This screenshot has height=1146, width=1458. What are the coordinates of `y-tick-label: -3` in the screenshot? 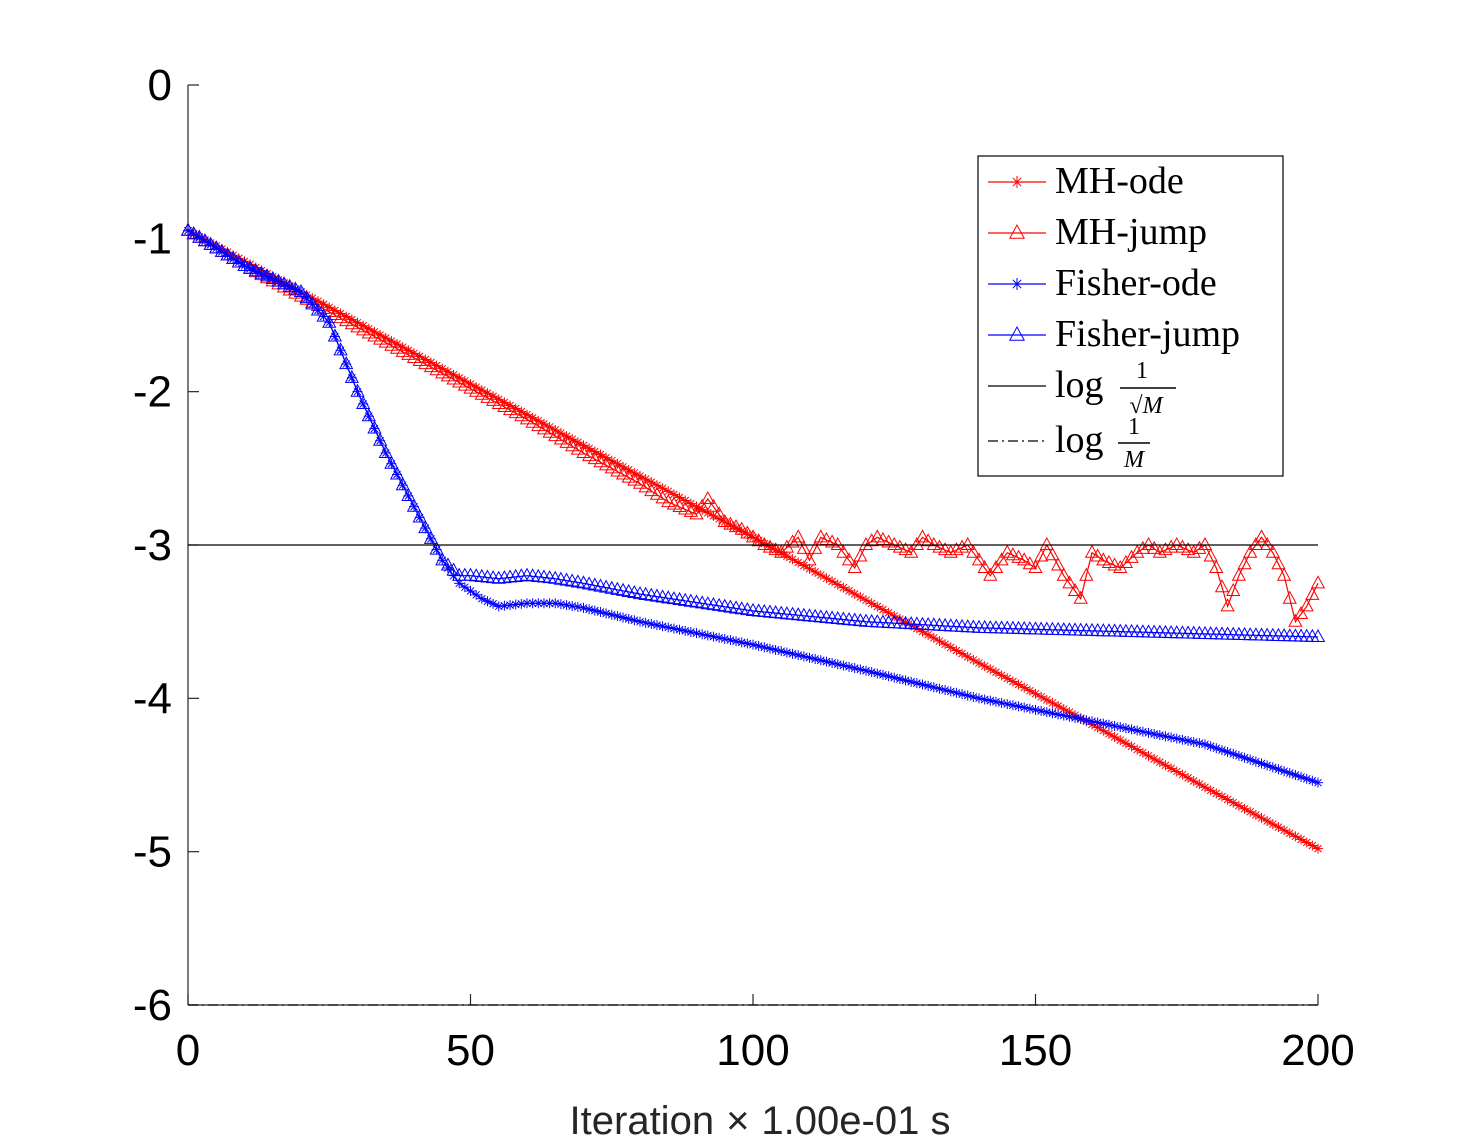 It's located at (152, 545).